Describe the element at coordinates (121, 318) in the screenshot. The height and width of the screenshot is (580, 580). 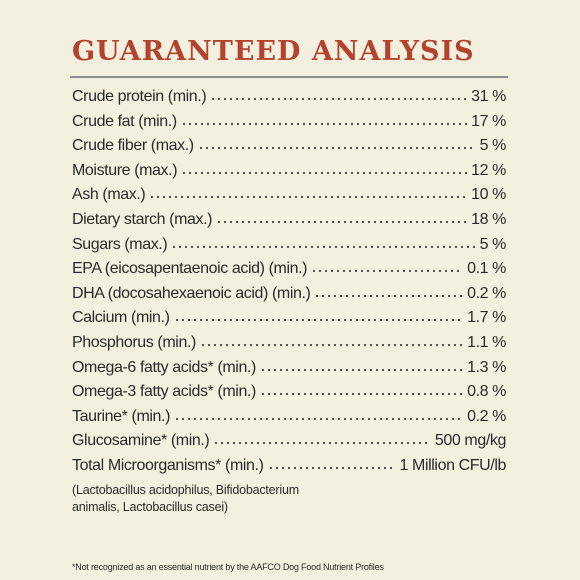
I see `nutrient-label: Calcium (min.)` at that location.